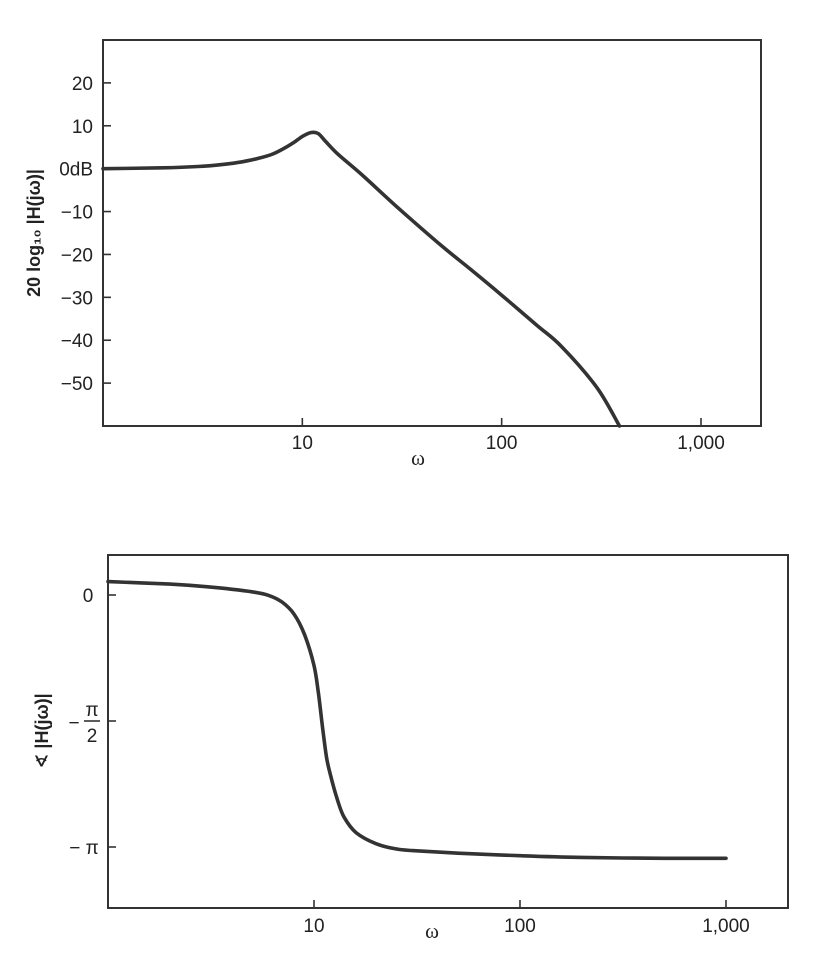 Image resolution: width=828 pixels, height=974 pixels. What do you see at coordinates (77, 255) in the screenshot?
I see `y-tick-label: −20` at bounding box center [77, 255].